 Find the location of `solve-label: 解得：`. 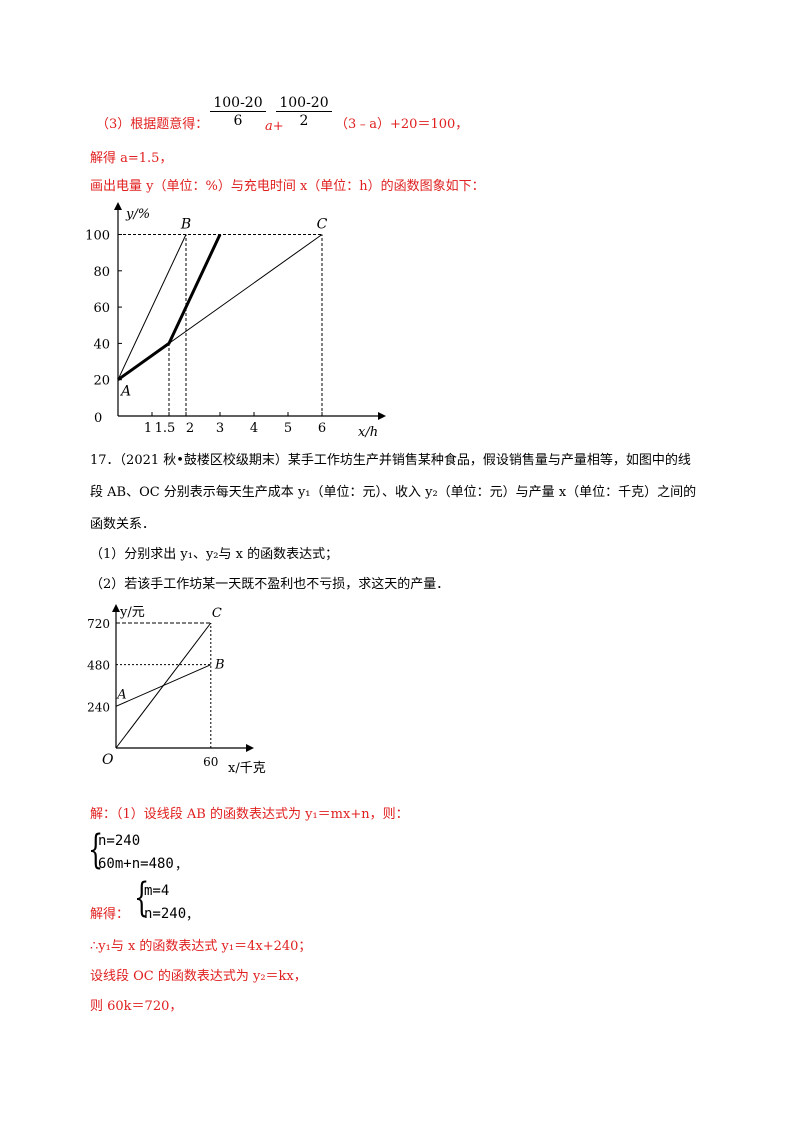

solve-label: 解得： is located at coordinates (110, 914).